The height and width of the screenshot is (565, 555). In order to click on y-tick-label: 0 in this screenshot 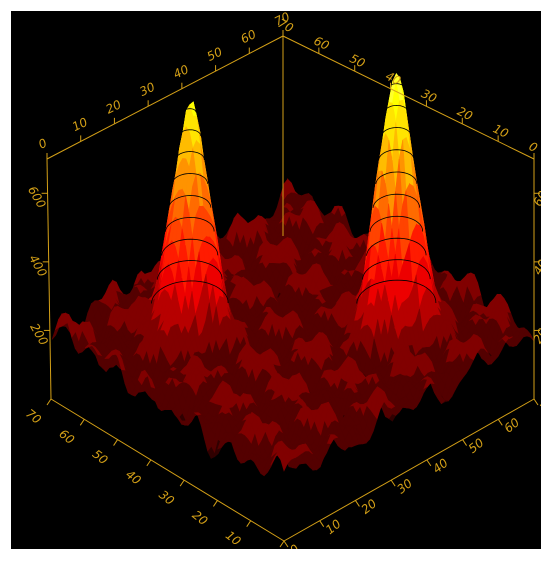, I will do `click(263, 548)`.